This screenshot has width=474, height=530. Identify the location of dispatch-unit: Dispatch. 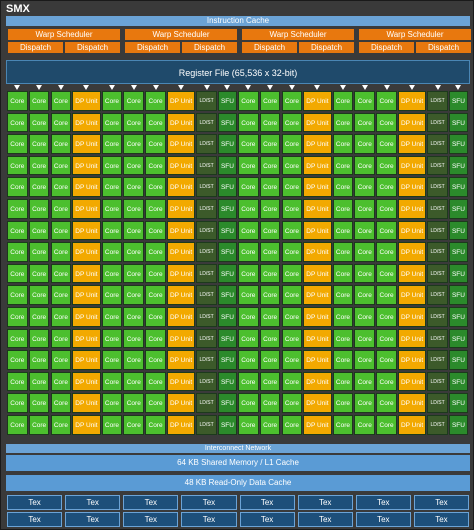
(92, 47).